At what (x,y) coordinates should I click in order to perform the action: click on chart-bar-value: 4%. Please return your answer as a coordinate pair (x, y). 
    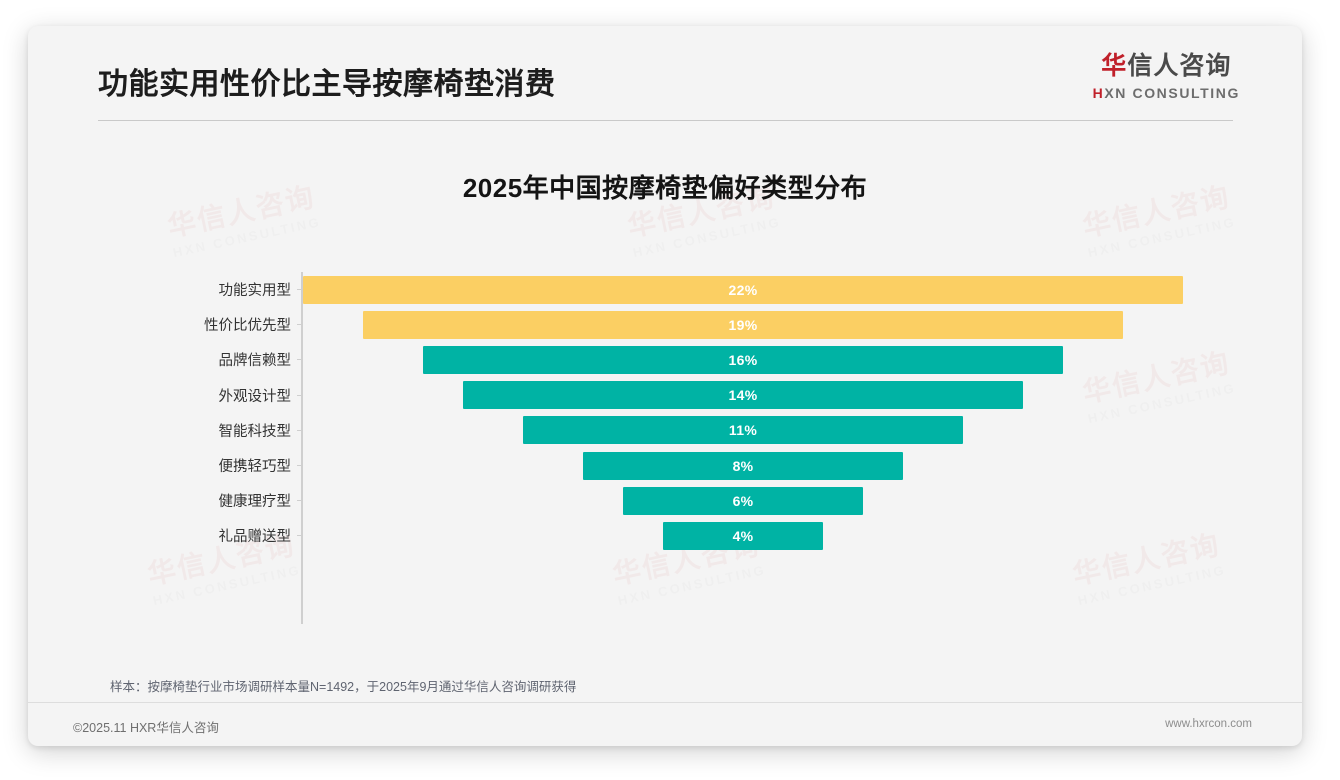
    Looking at the image, I should click on (743, 535).